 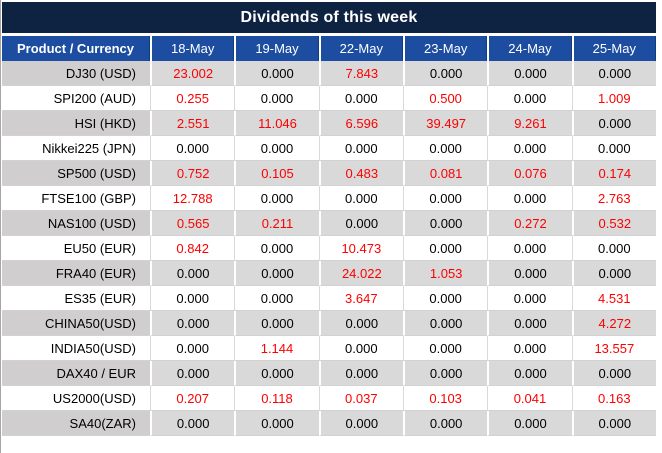 I want to click on column-header-date-6: 25-May, so click(x=613, y=48).